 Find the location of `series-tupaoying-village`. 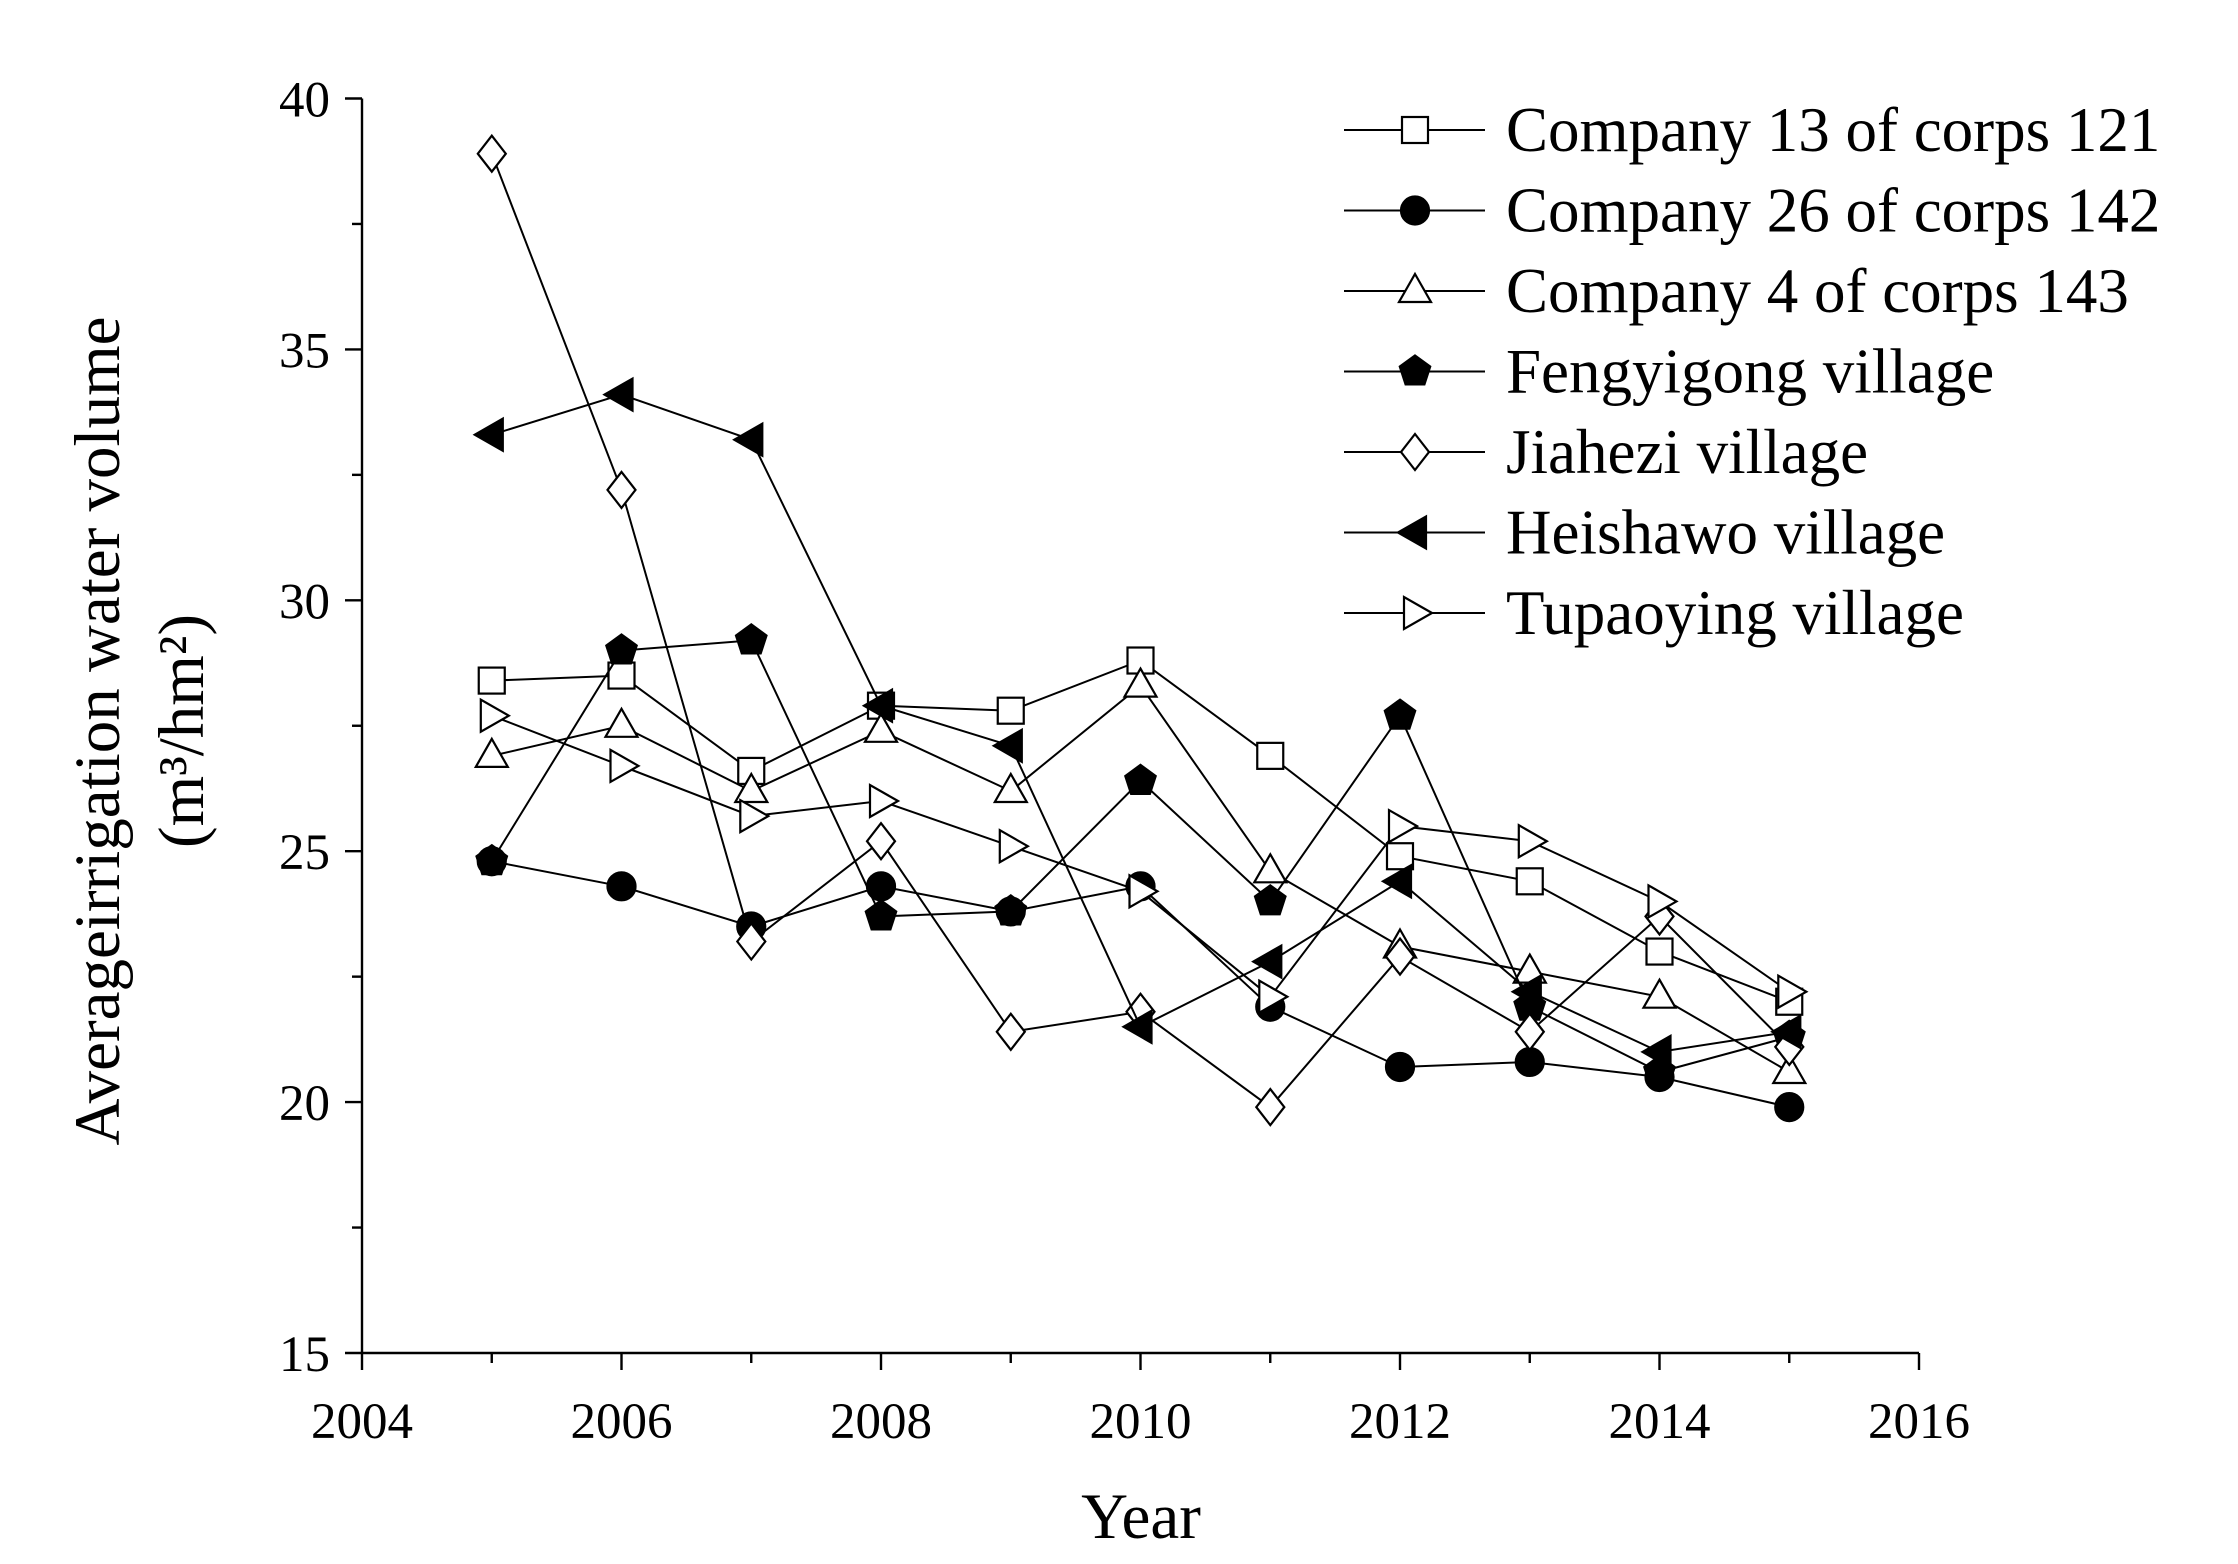

series-tupaoying-village is located at coordinates (1144, 856).